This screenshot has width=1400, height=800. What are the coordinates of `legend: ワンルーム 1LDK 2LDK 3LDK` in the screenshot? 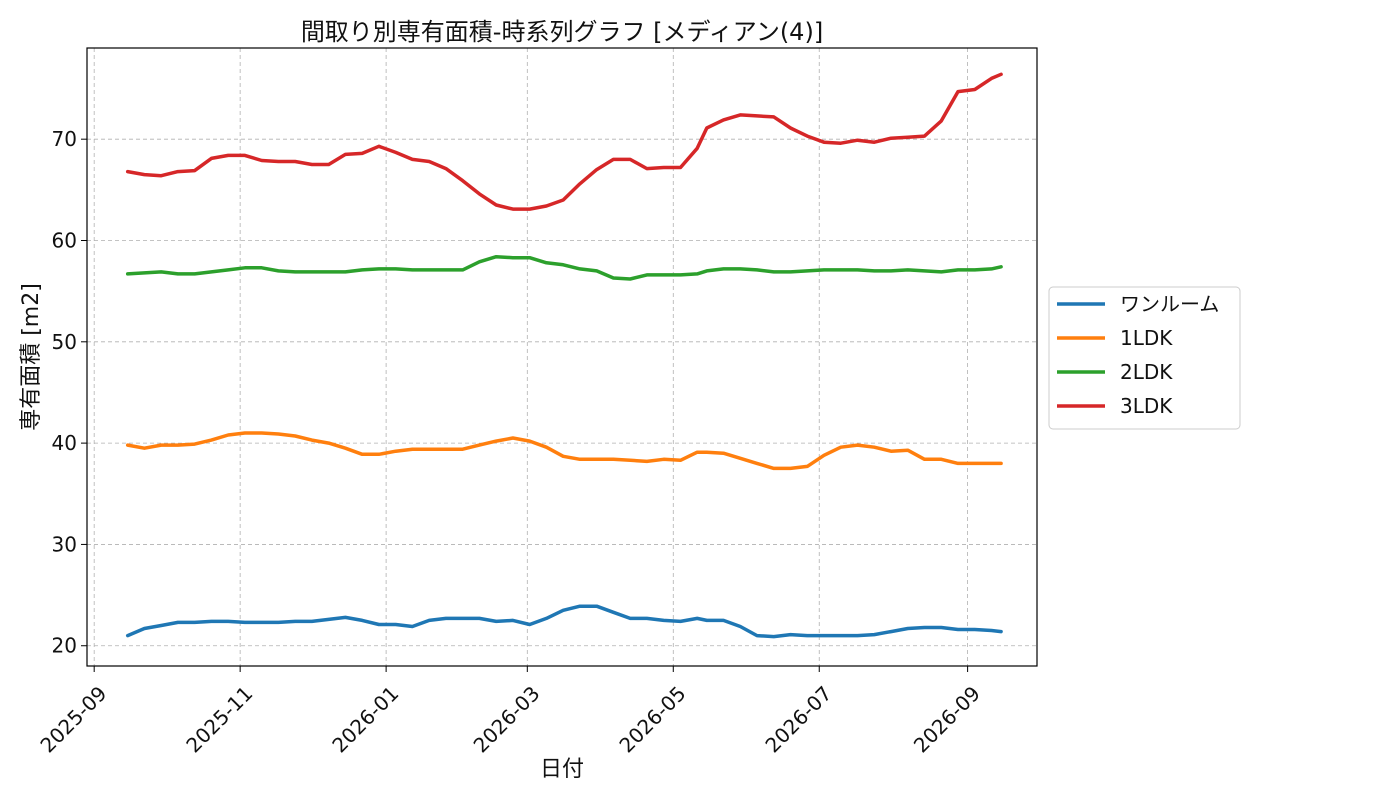 It's located at (1144, 358).